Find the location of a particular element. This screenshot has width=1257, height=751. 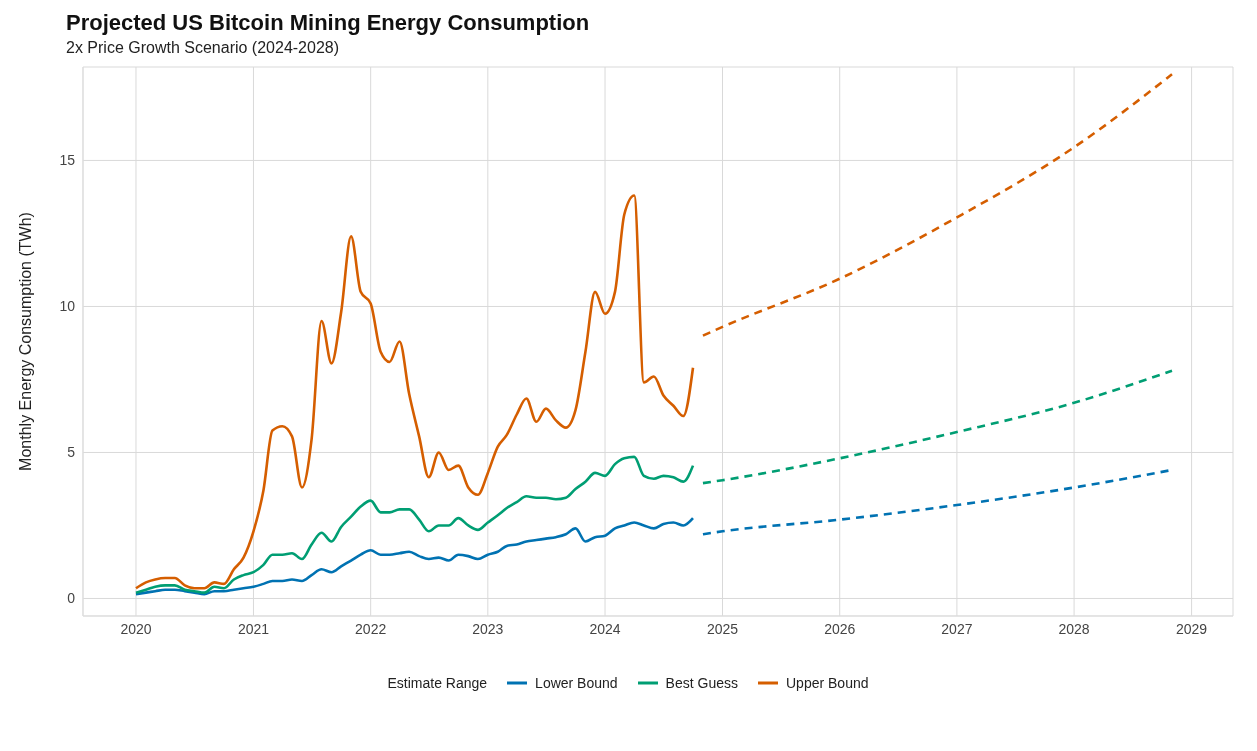

x-tick-label: 2027 is located at coordinates (957, 628).